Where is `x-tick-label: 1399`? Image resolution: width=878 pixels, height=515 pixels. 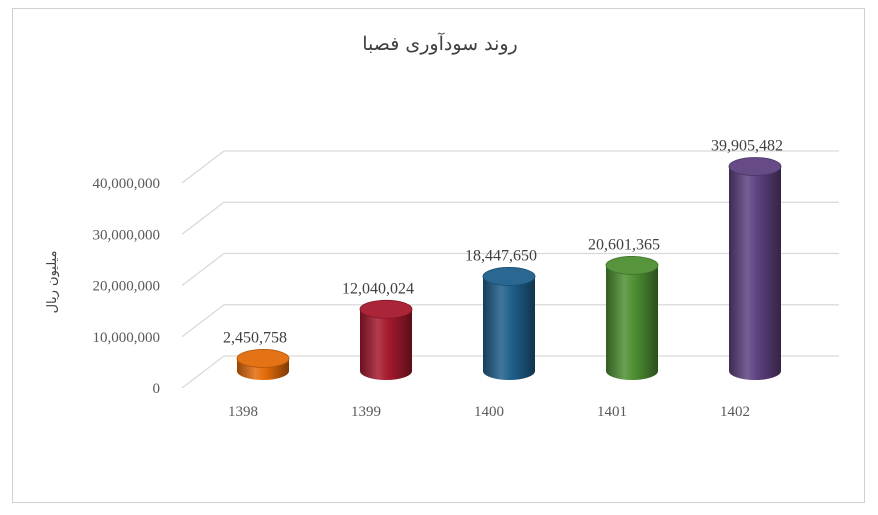
x-tick-label: 1399 is located at coordinates (366, 412).